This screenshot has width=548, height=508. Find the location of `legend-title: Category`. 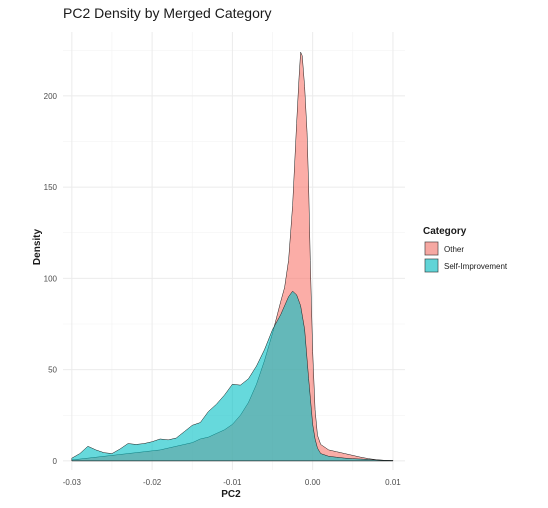

legend-title: Category is located at coordinates (445, 231).